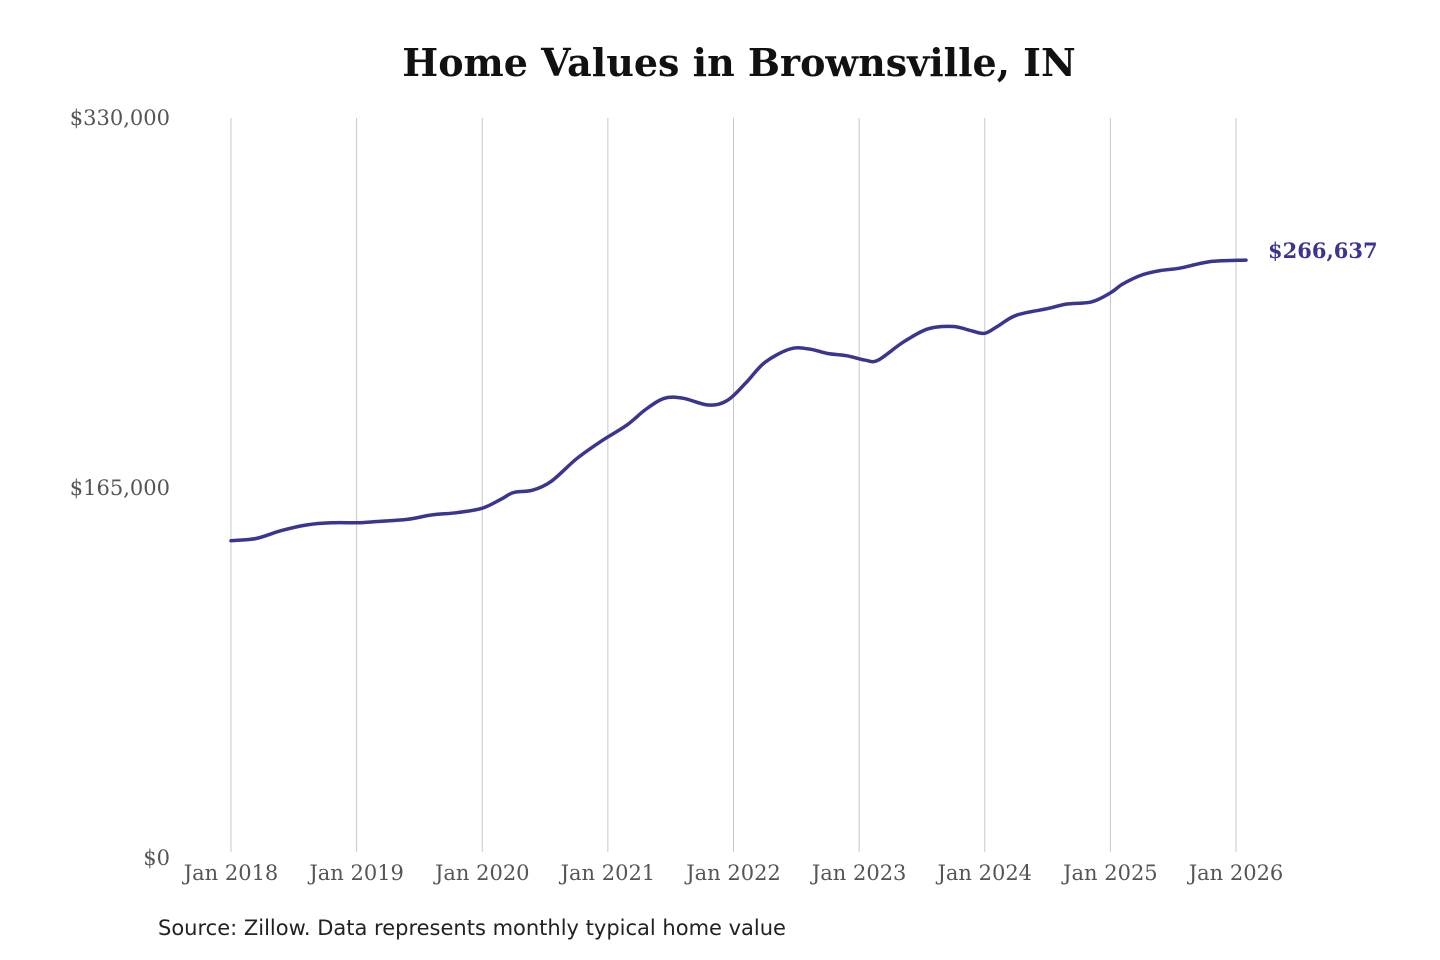  Describe the element at coordinates (858, 873) in the screenshot. I see `x-tick-label-5: Jan 2023` at that location.